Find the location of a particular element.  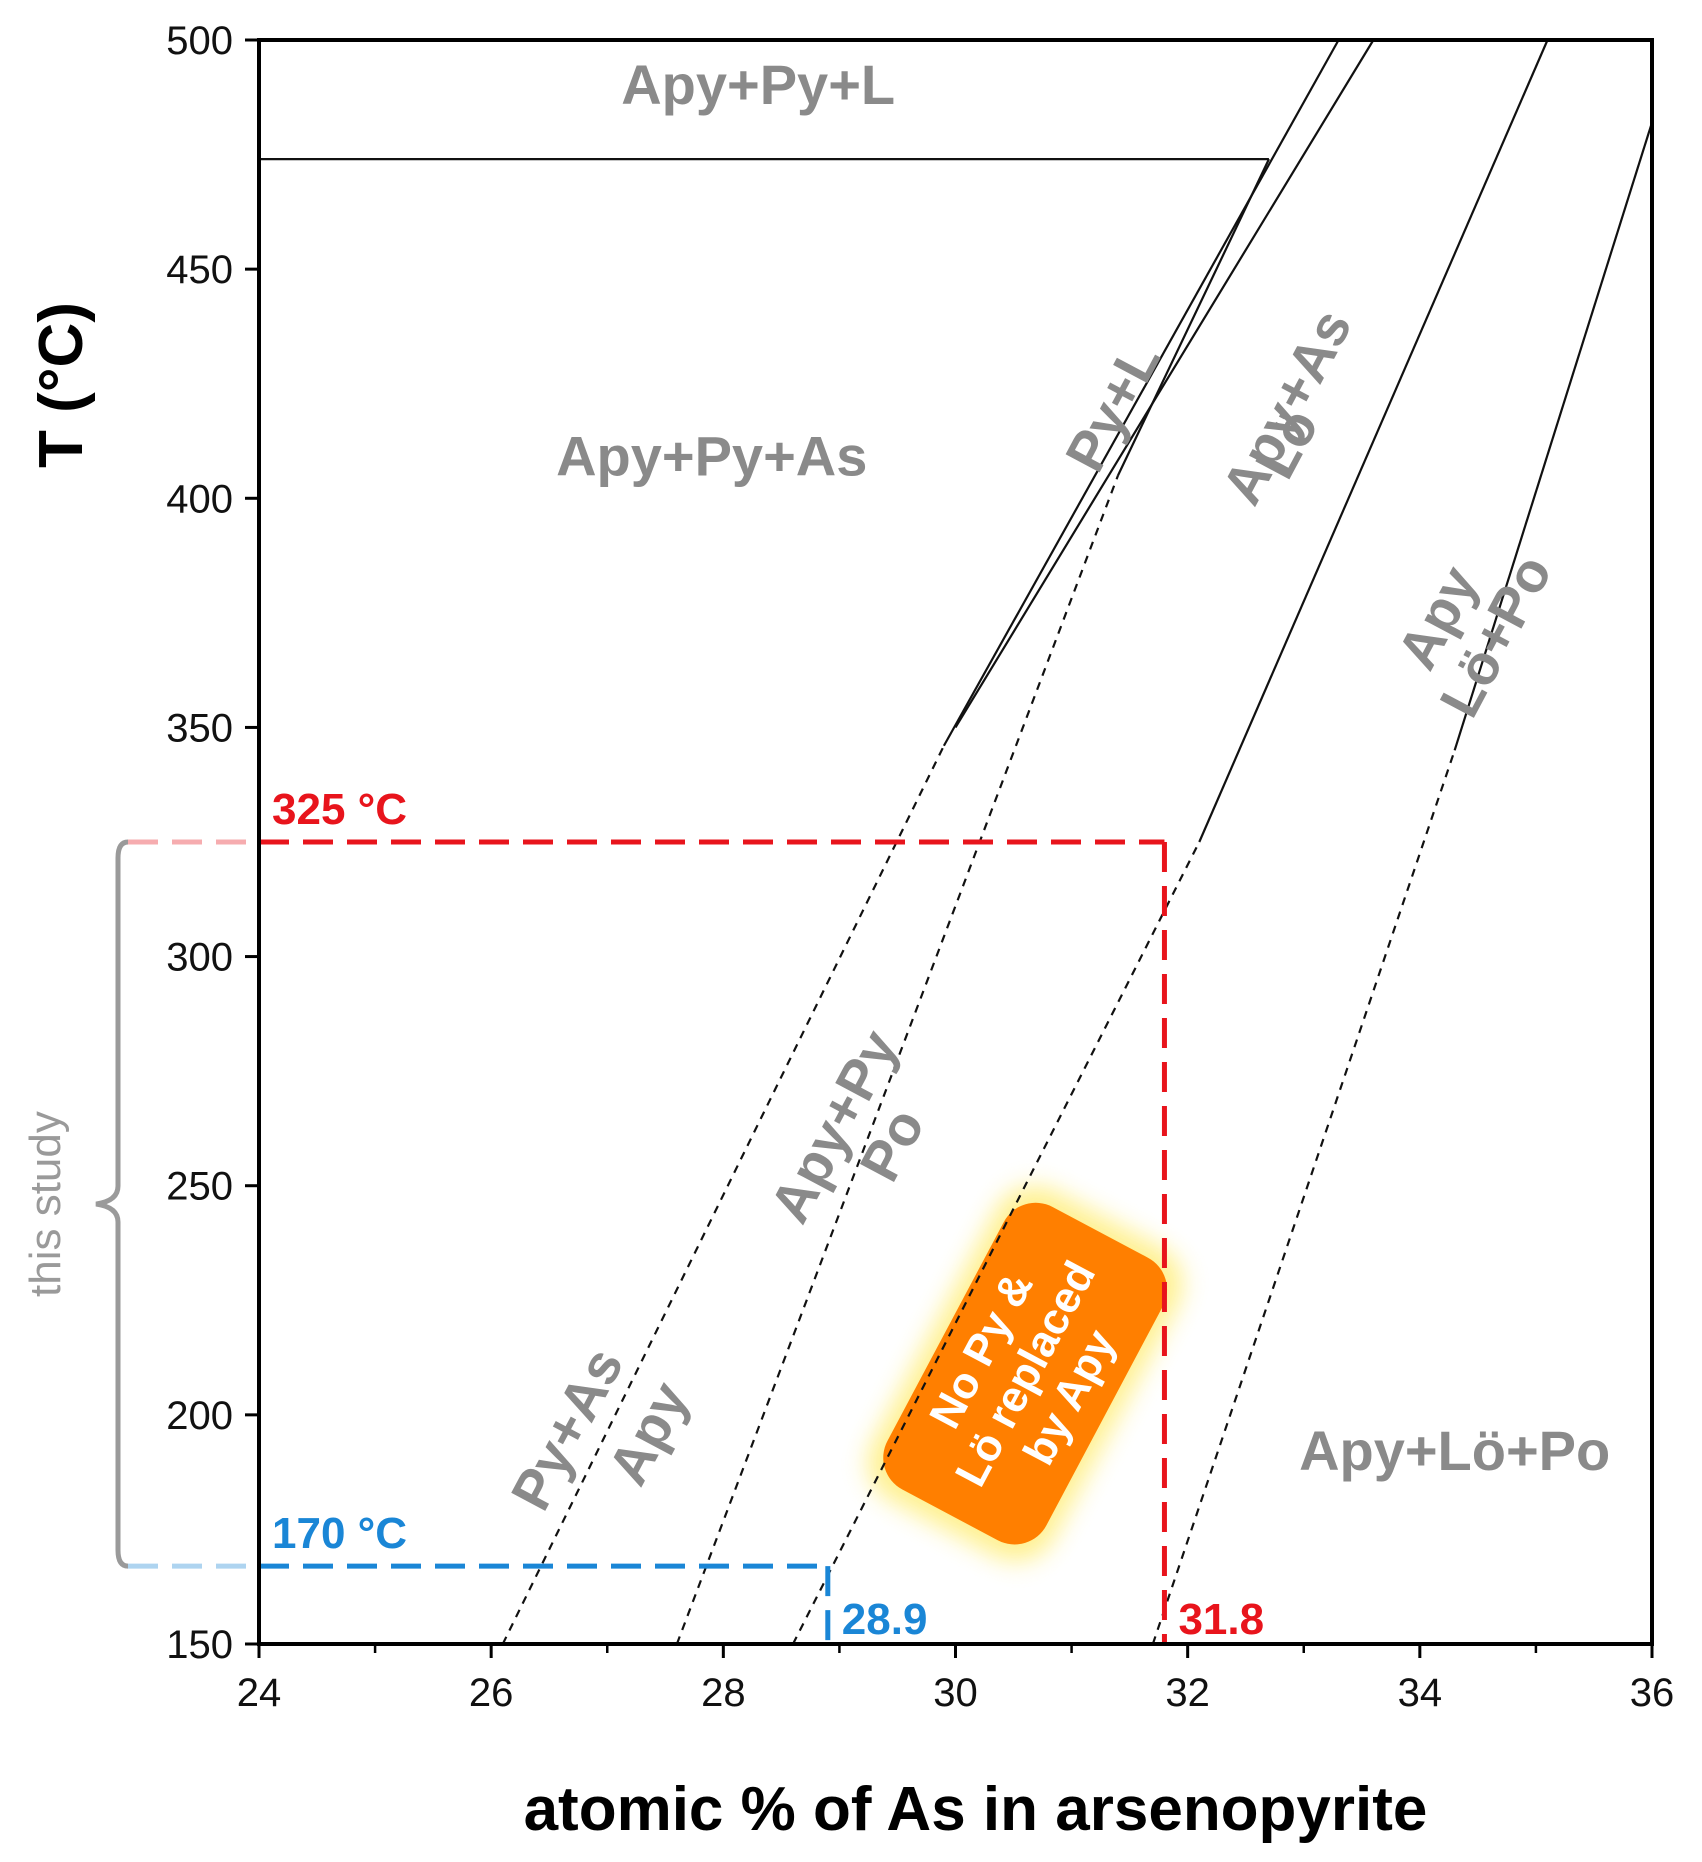

phase-field-label: Py+L is located at coordinates (1112, 406).